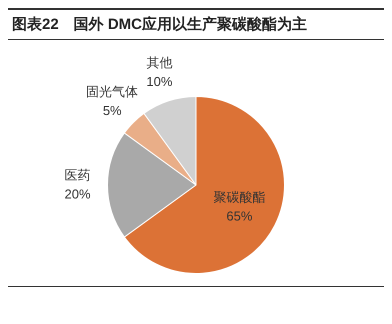  Describe the element at coordinates (159, 62) in the screenshot. I see `slice-label: 其他` at that location.